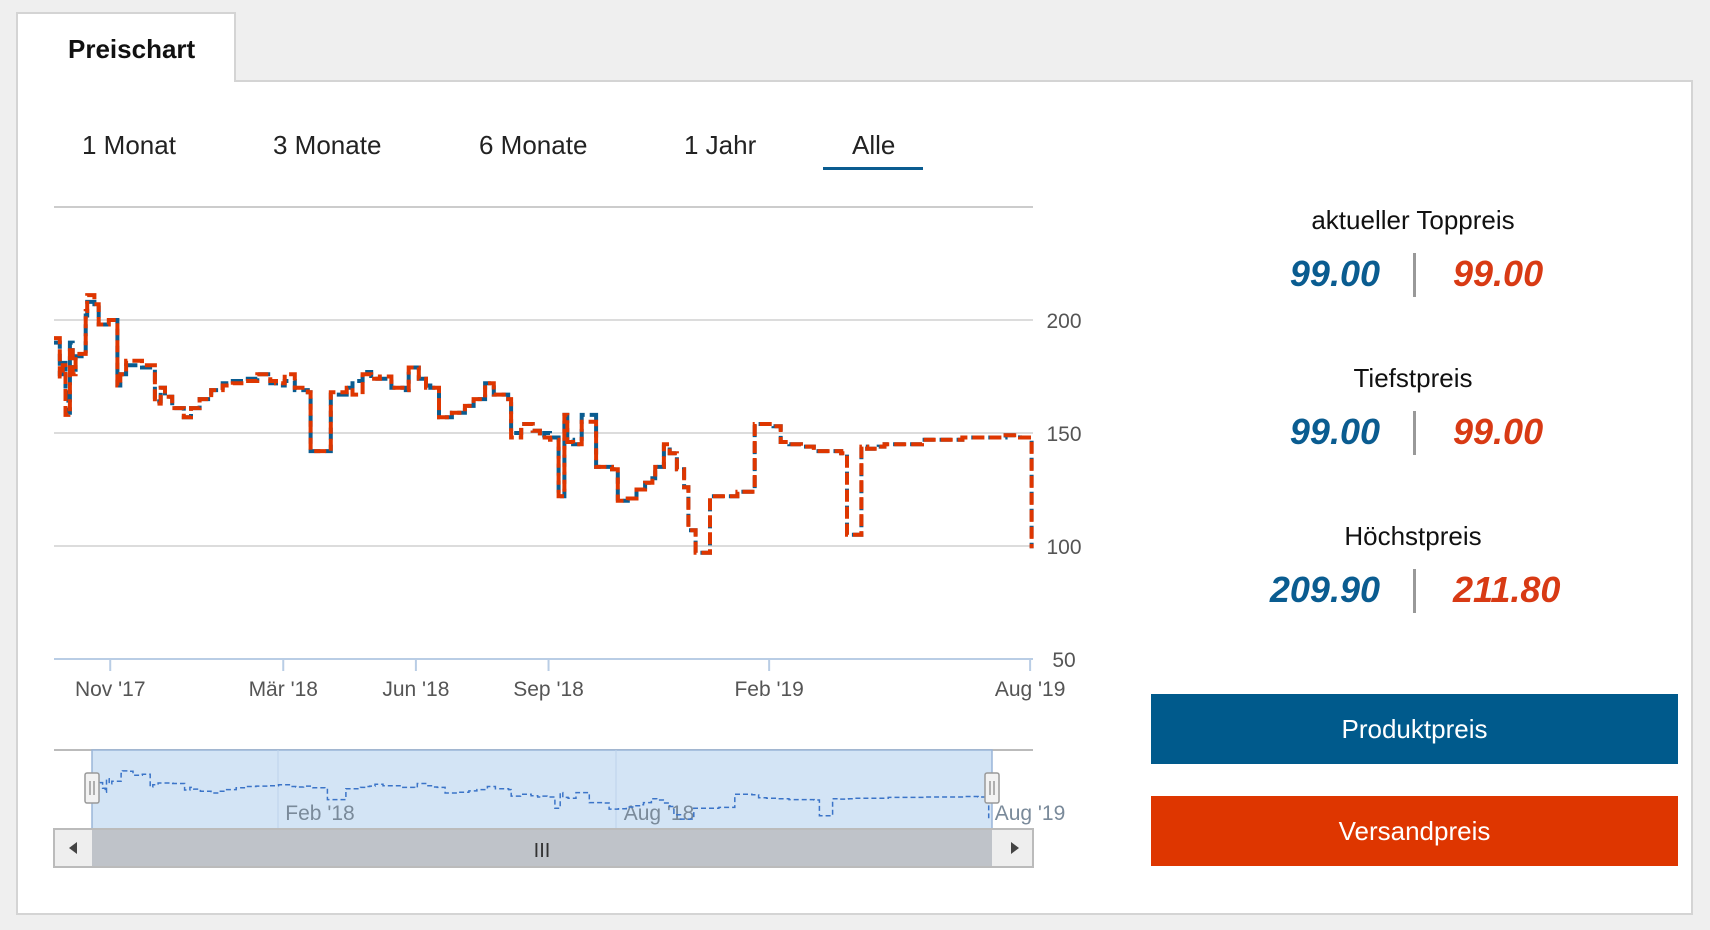 This screenshot has height=930, width=1710. I want to click on range-button-1: 3 Monate, so click(327, 145).